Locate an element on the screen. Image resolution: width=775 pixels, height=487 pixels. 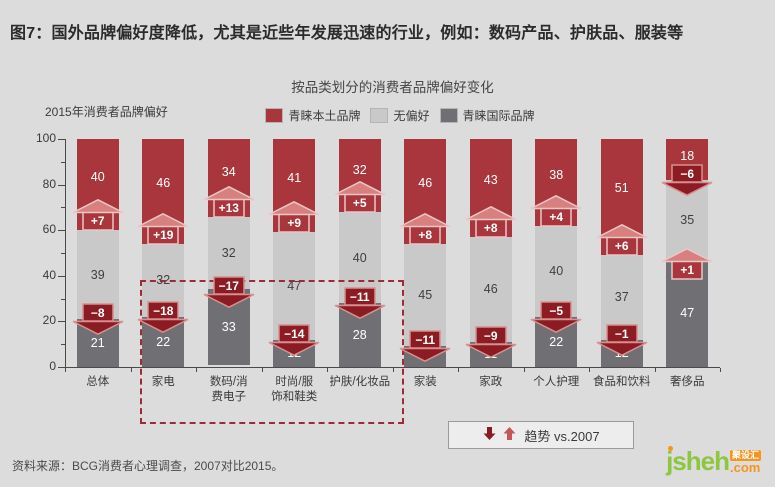
jsheh-logo: jsheh 聚设汇 .com is located at coordinates (713, 461).